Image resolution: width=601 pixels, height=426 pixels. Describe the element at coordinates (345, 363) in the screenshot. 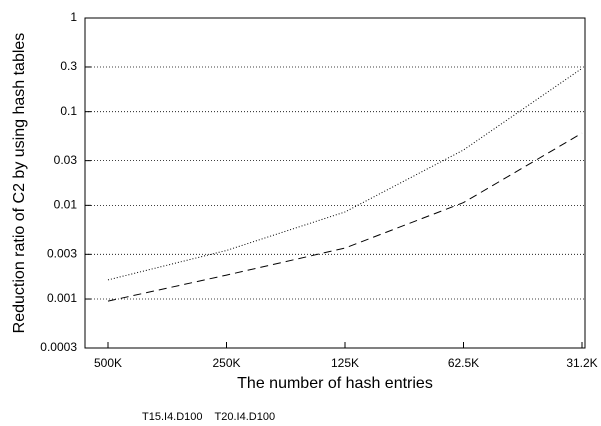

I see `x-tick-label: 125K` at that location.